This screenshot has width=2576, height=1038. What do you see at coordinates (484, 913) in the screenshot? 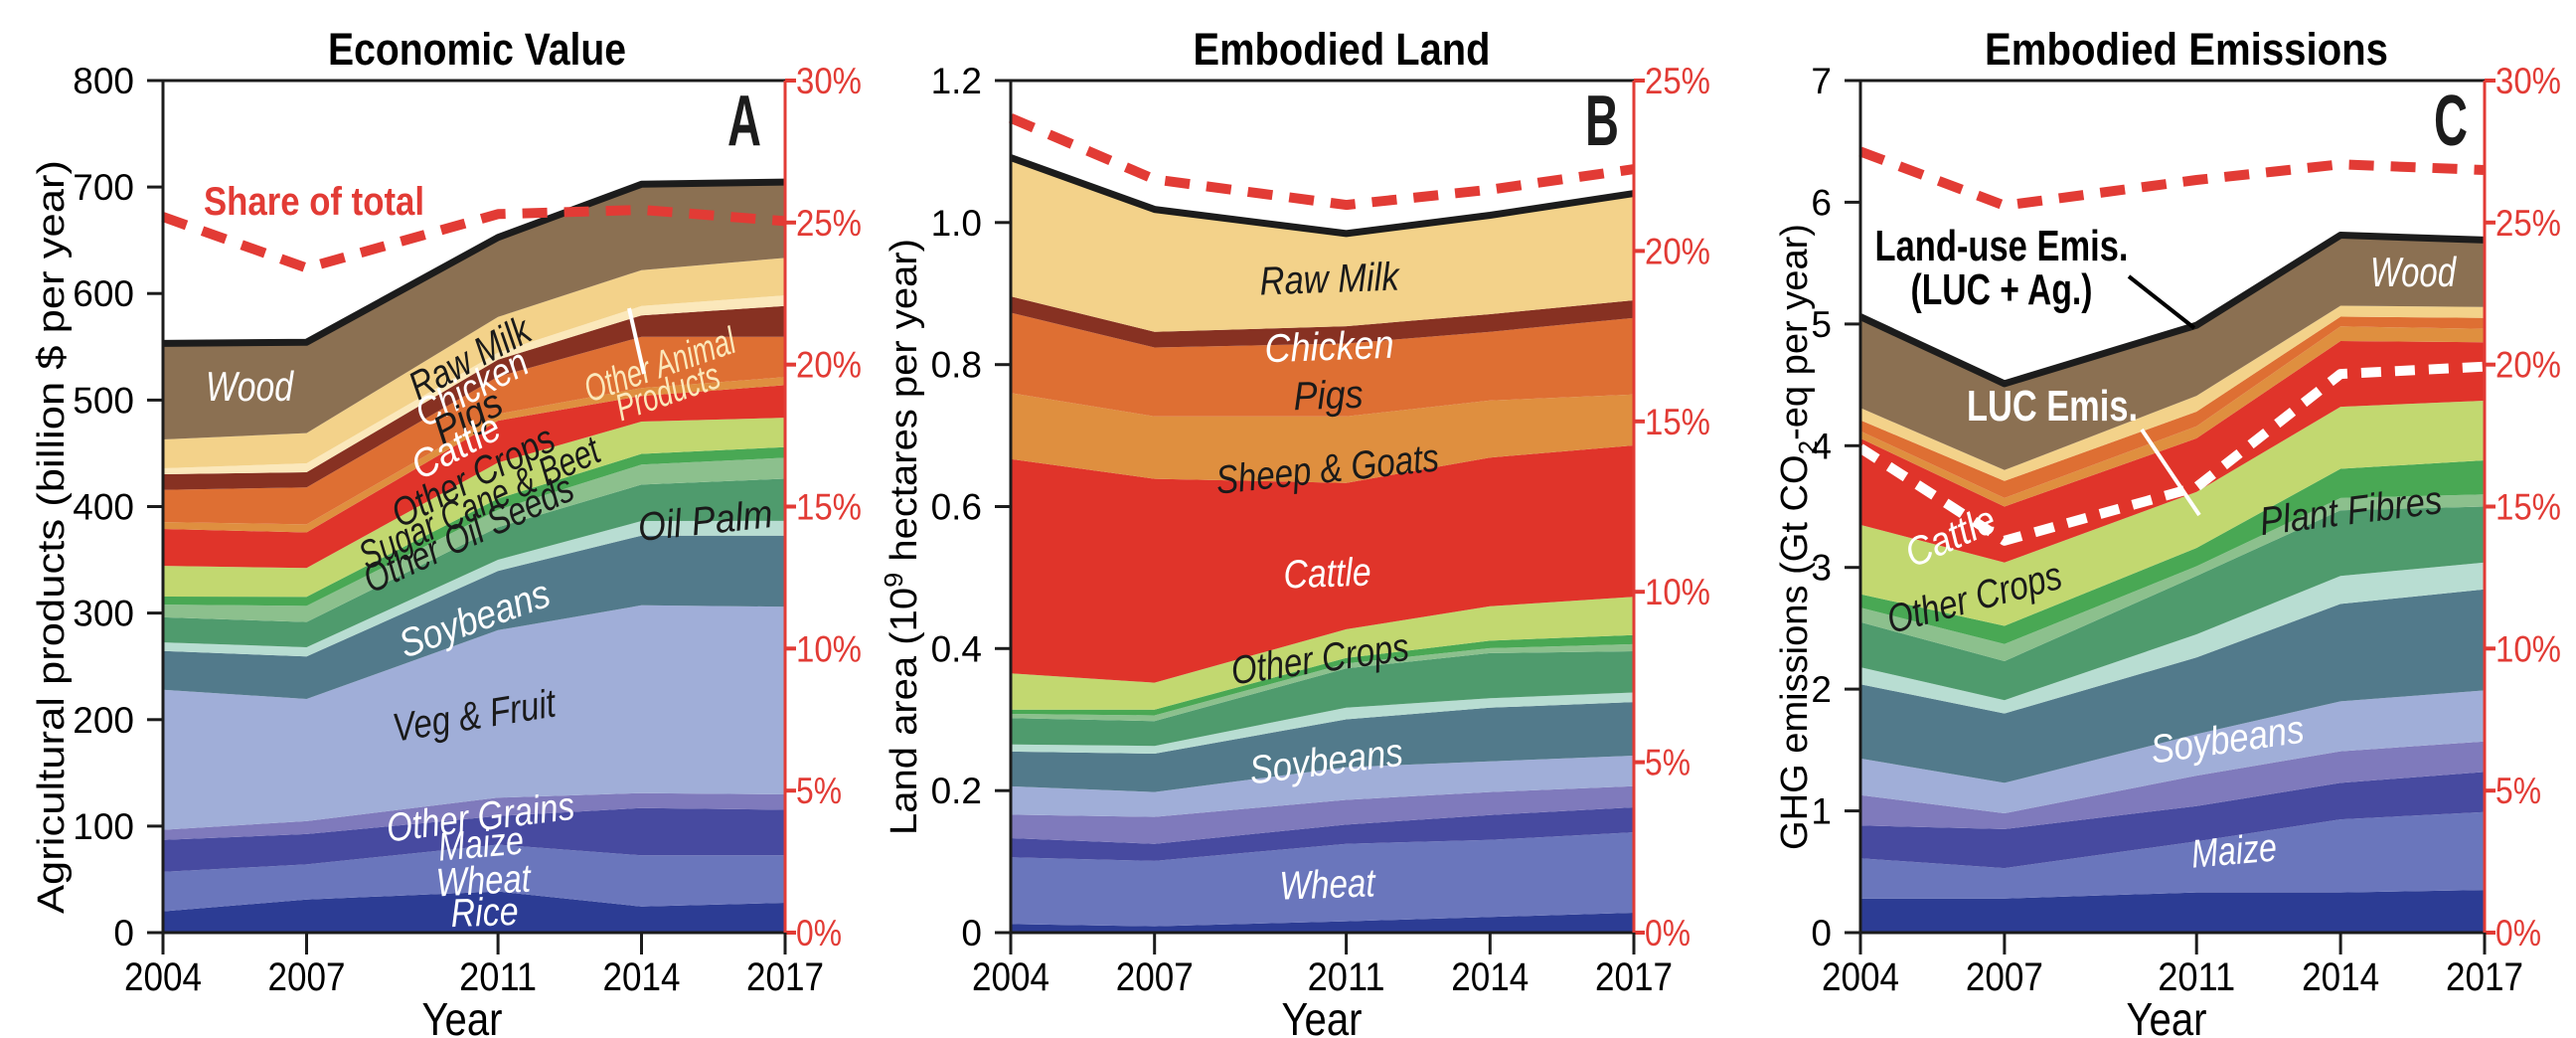
I see `svg-text: Rice` at bounding box center [484, 913].